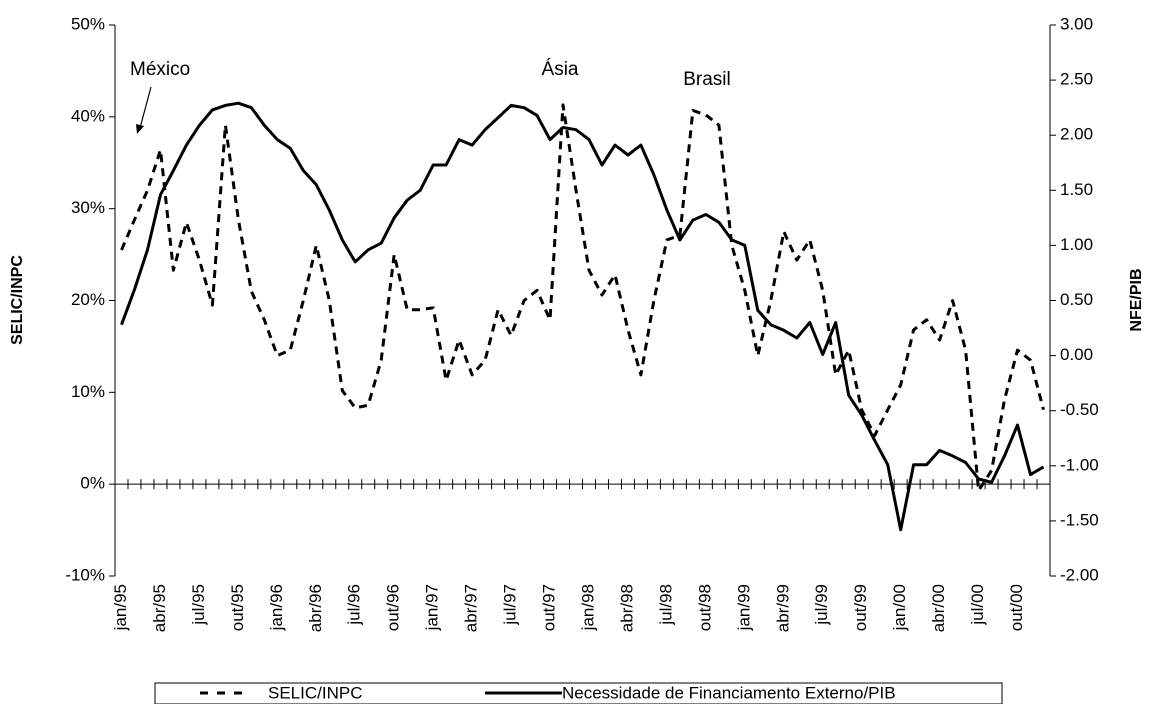 The width and height of the screenshot is (1152, 704). Describe the element at coordinates (92, 483) in the screenshot. I see `y-tick-label: 0%` at that location.